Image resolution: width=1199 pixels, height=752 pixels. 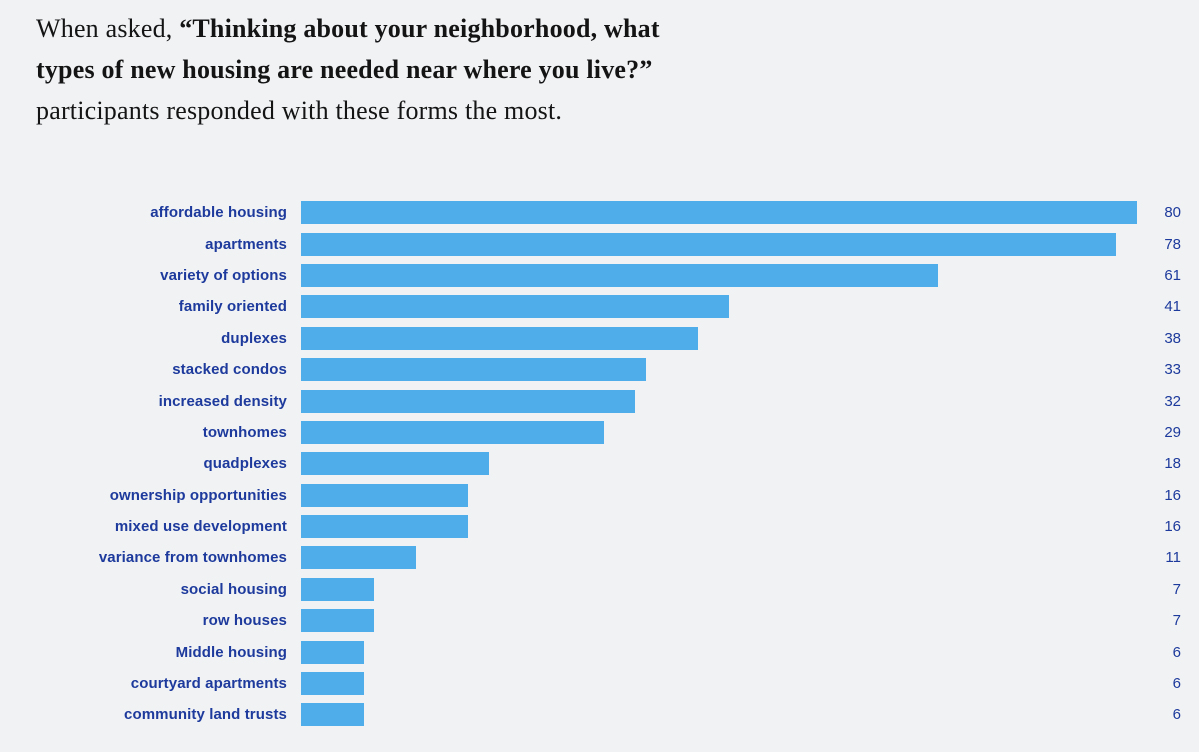 What do you see at coordinates (200, 527) in the screenshot?
I see `category-label: mixed use development` at bounding box center [200, 527].